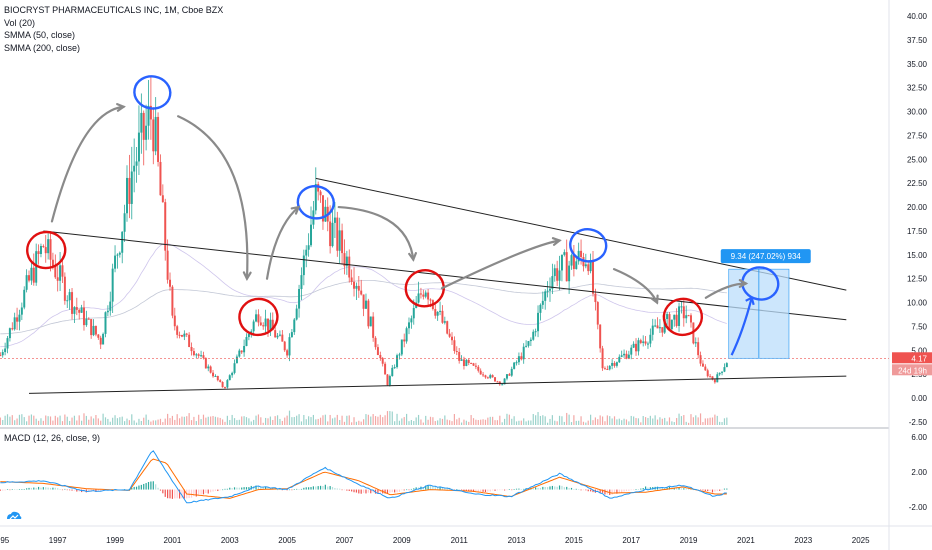 This screenshot has height=550, width=932. I want to click on blue-circle, so click(152, 93).